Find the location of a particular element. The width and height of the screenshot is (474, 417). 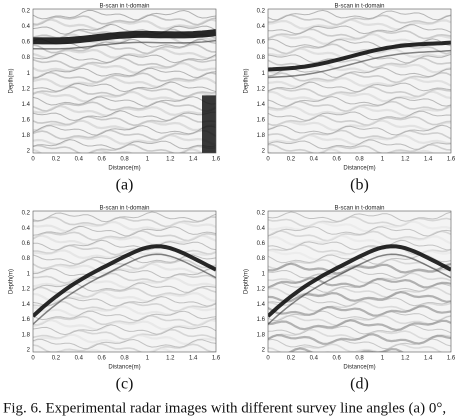

panel-label: (a) is located at coordinates (125, 185).